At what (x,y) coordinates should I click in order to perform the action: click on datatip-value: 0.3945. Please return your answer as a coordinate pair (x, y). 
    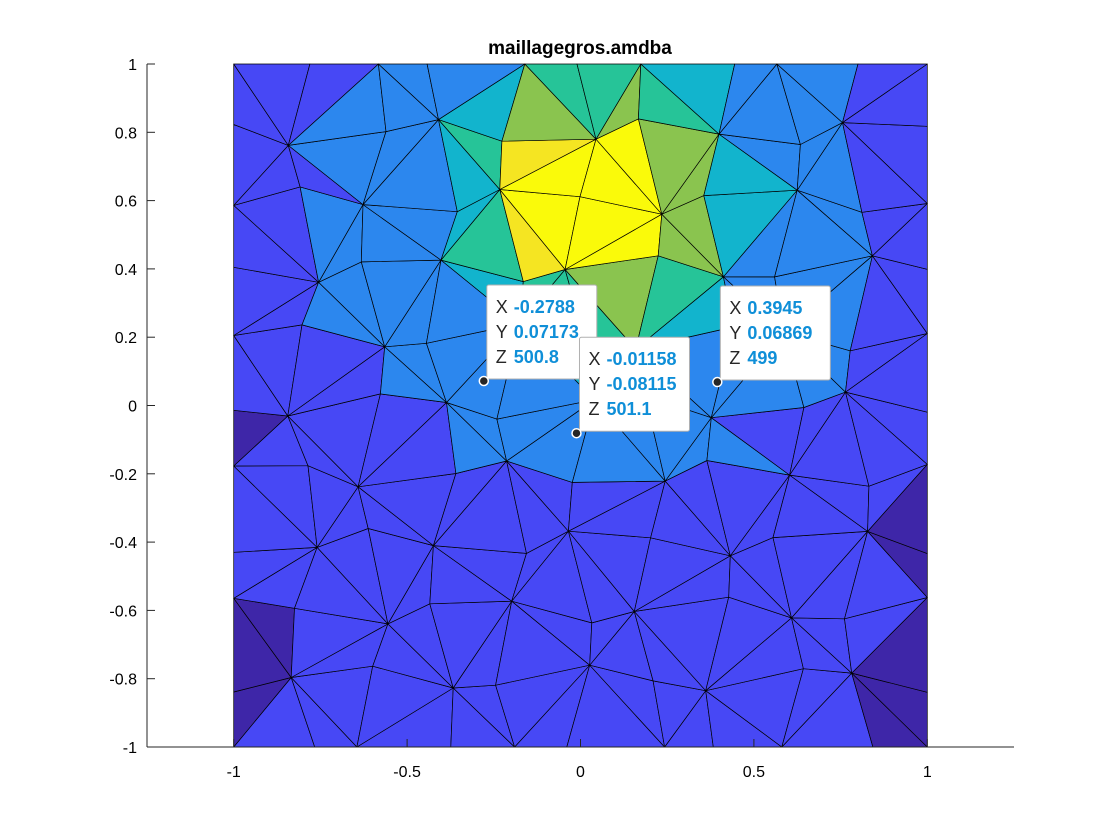
    Looking at the image, I should click on (774, 308).